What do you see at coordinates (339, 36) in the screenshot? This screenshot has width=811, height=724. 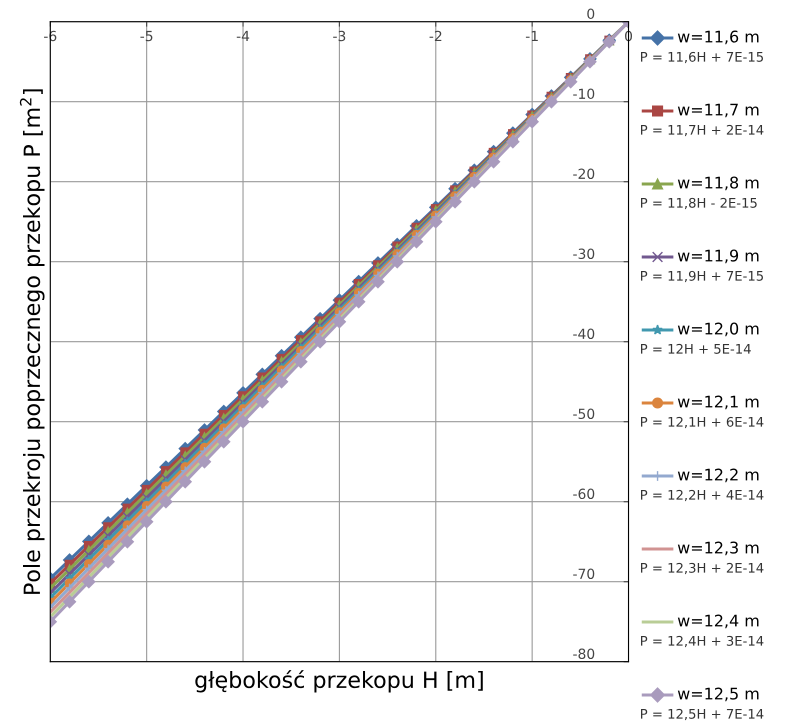 I see `x-tick-label: -3` at bounding box center [339, 36].